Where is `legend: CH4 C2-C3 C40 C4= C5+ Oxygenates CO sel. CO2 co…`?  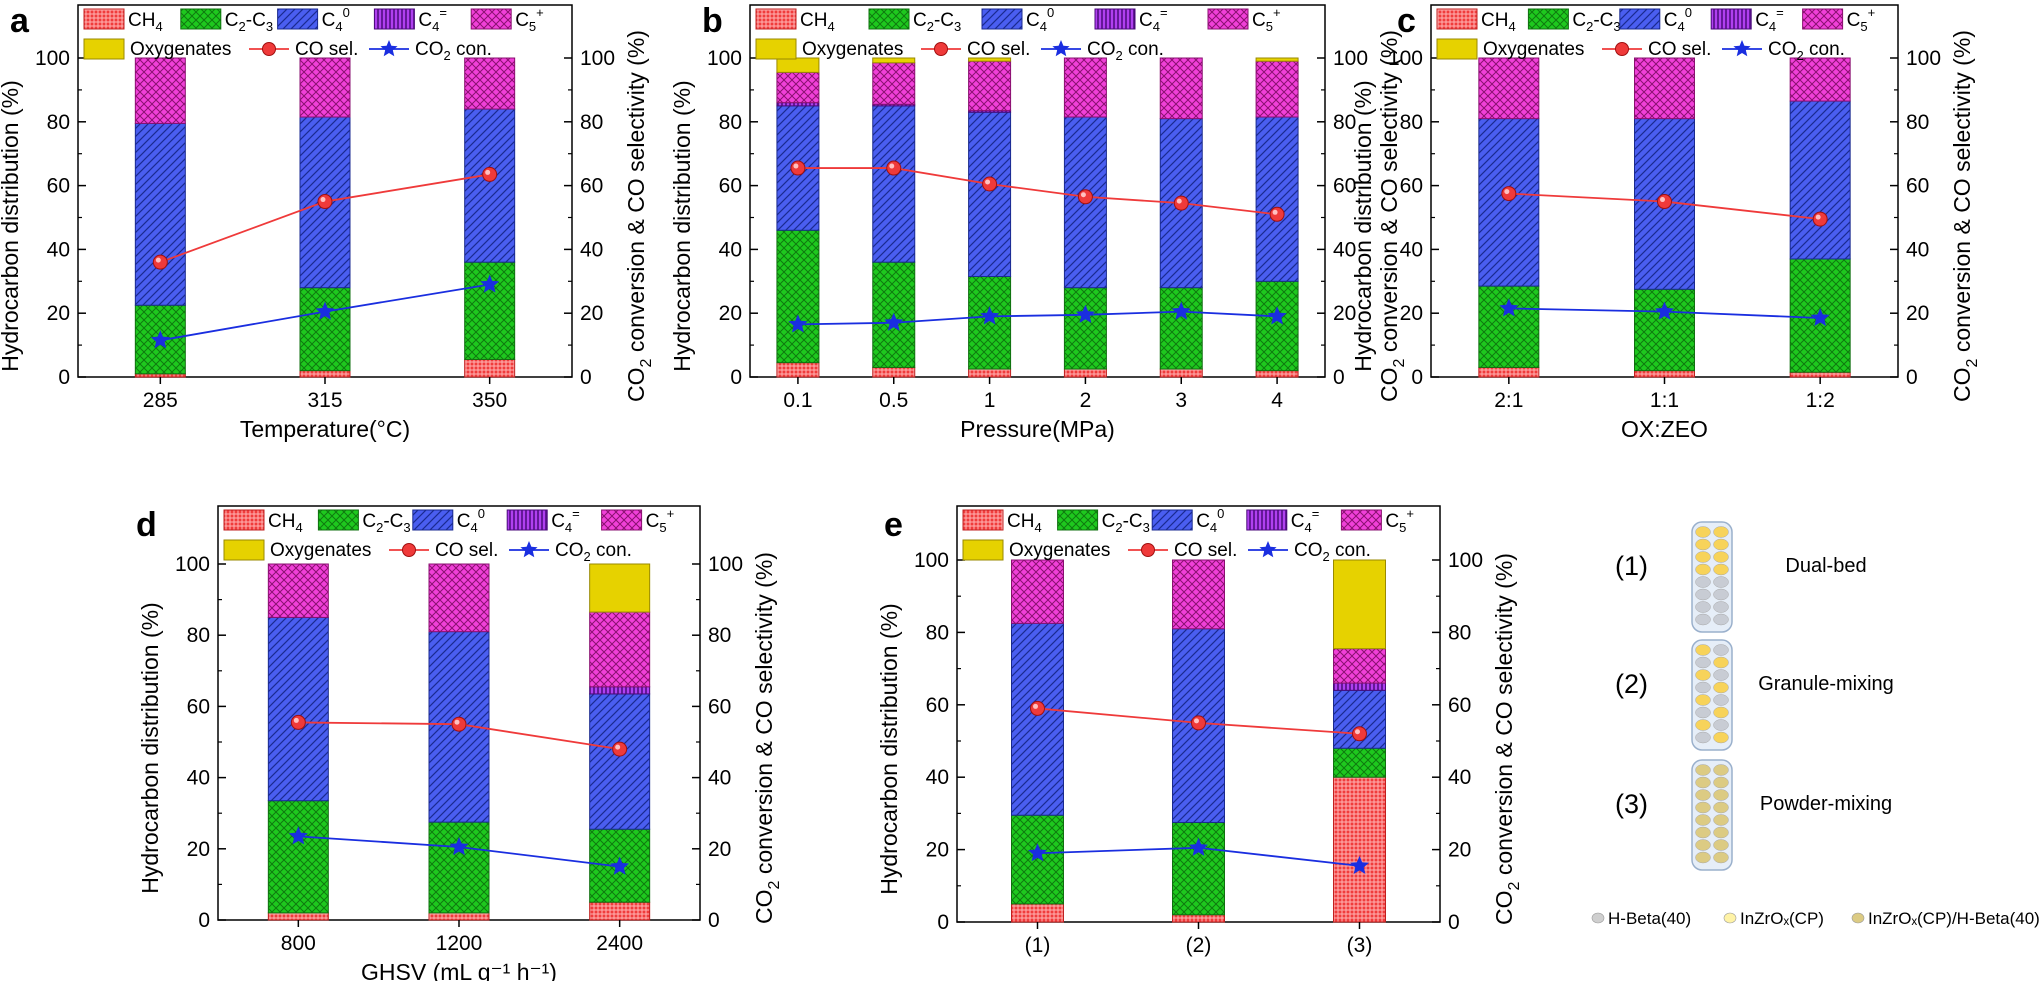 legend: CH4 C2-C3 C40 C4= C5+ Oxygenates CO sel. CO2 co… is located at coordinates (1018, 34).